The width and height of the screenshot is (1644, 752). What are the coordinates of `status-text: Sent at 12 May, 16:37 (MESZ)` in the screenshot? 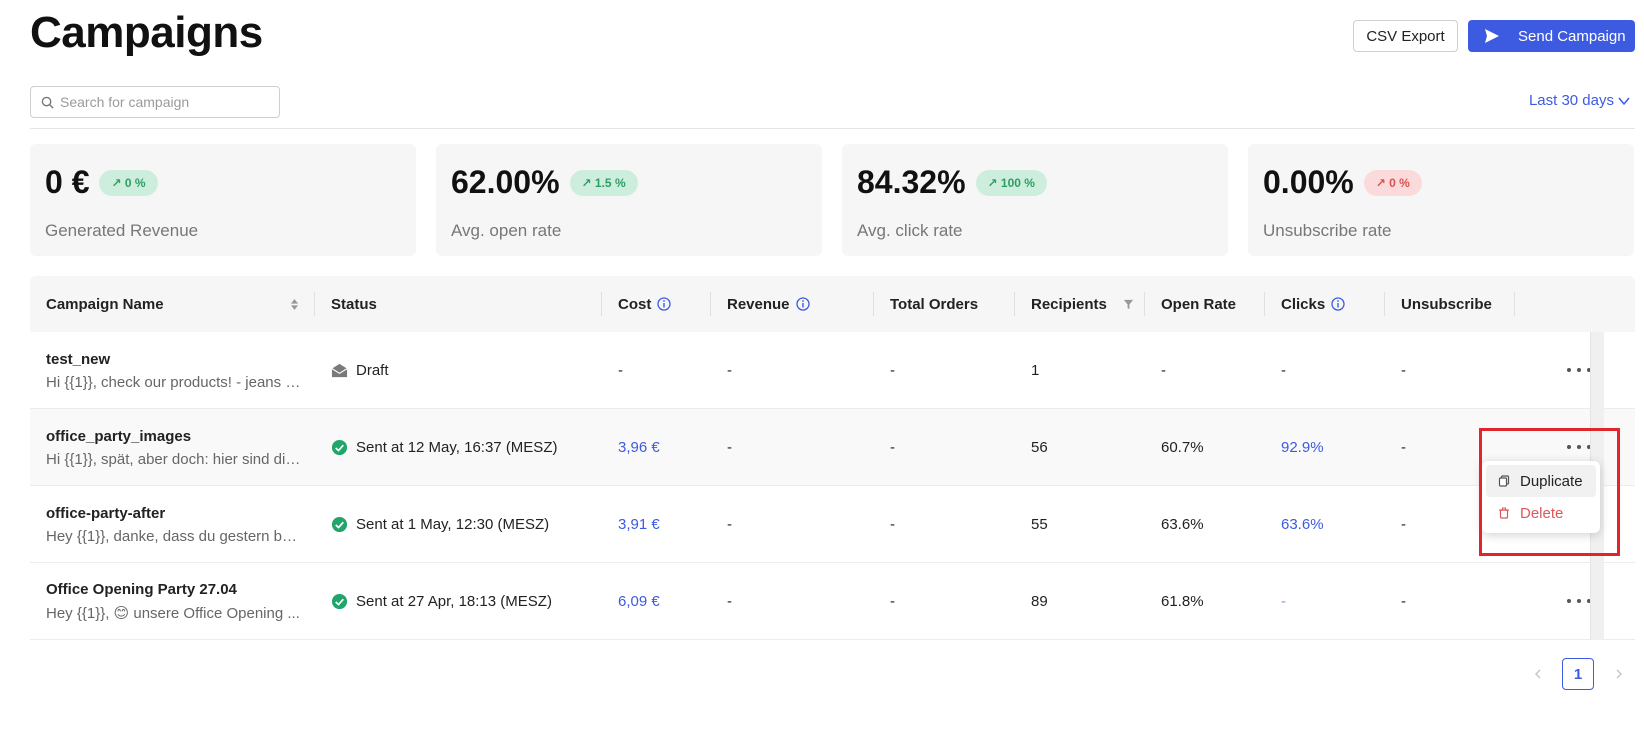 It's located at (457, 447).